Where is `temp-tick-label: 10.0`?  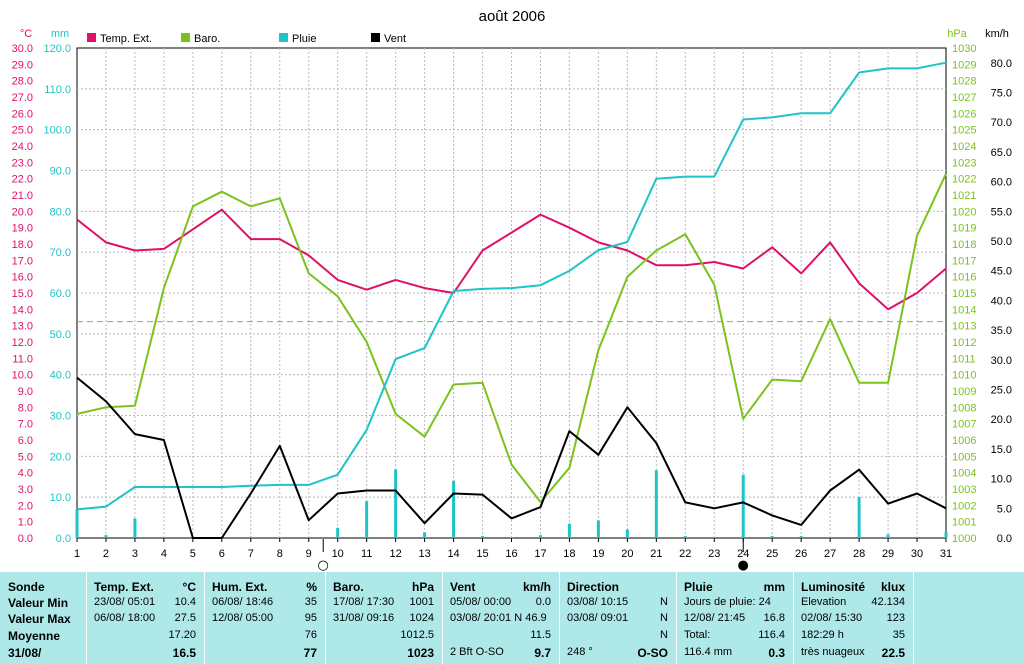 temp-tick-label: 10.0 is located at coordinates (22, 376).